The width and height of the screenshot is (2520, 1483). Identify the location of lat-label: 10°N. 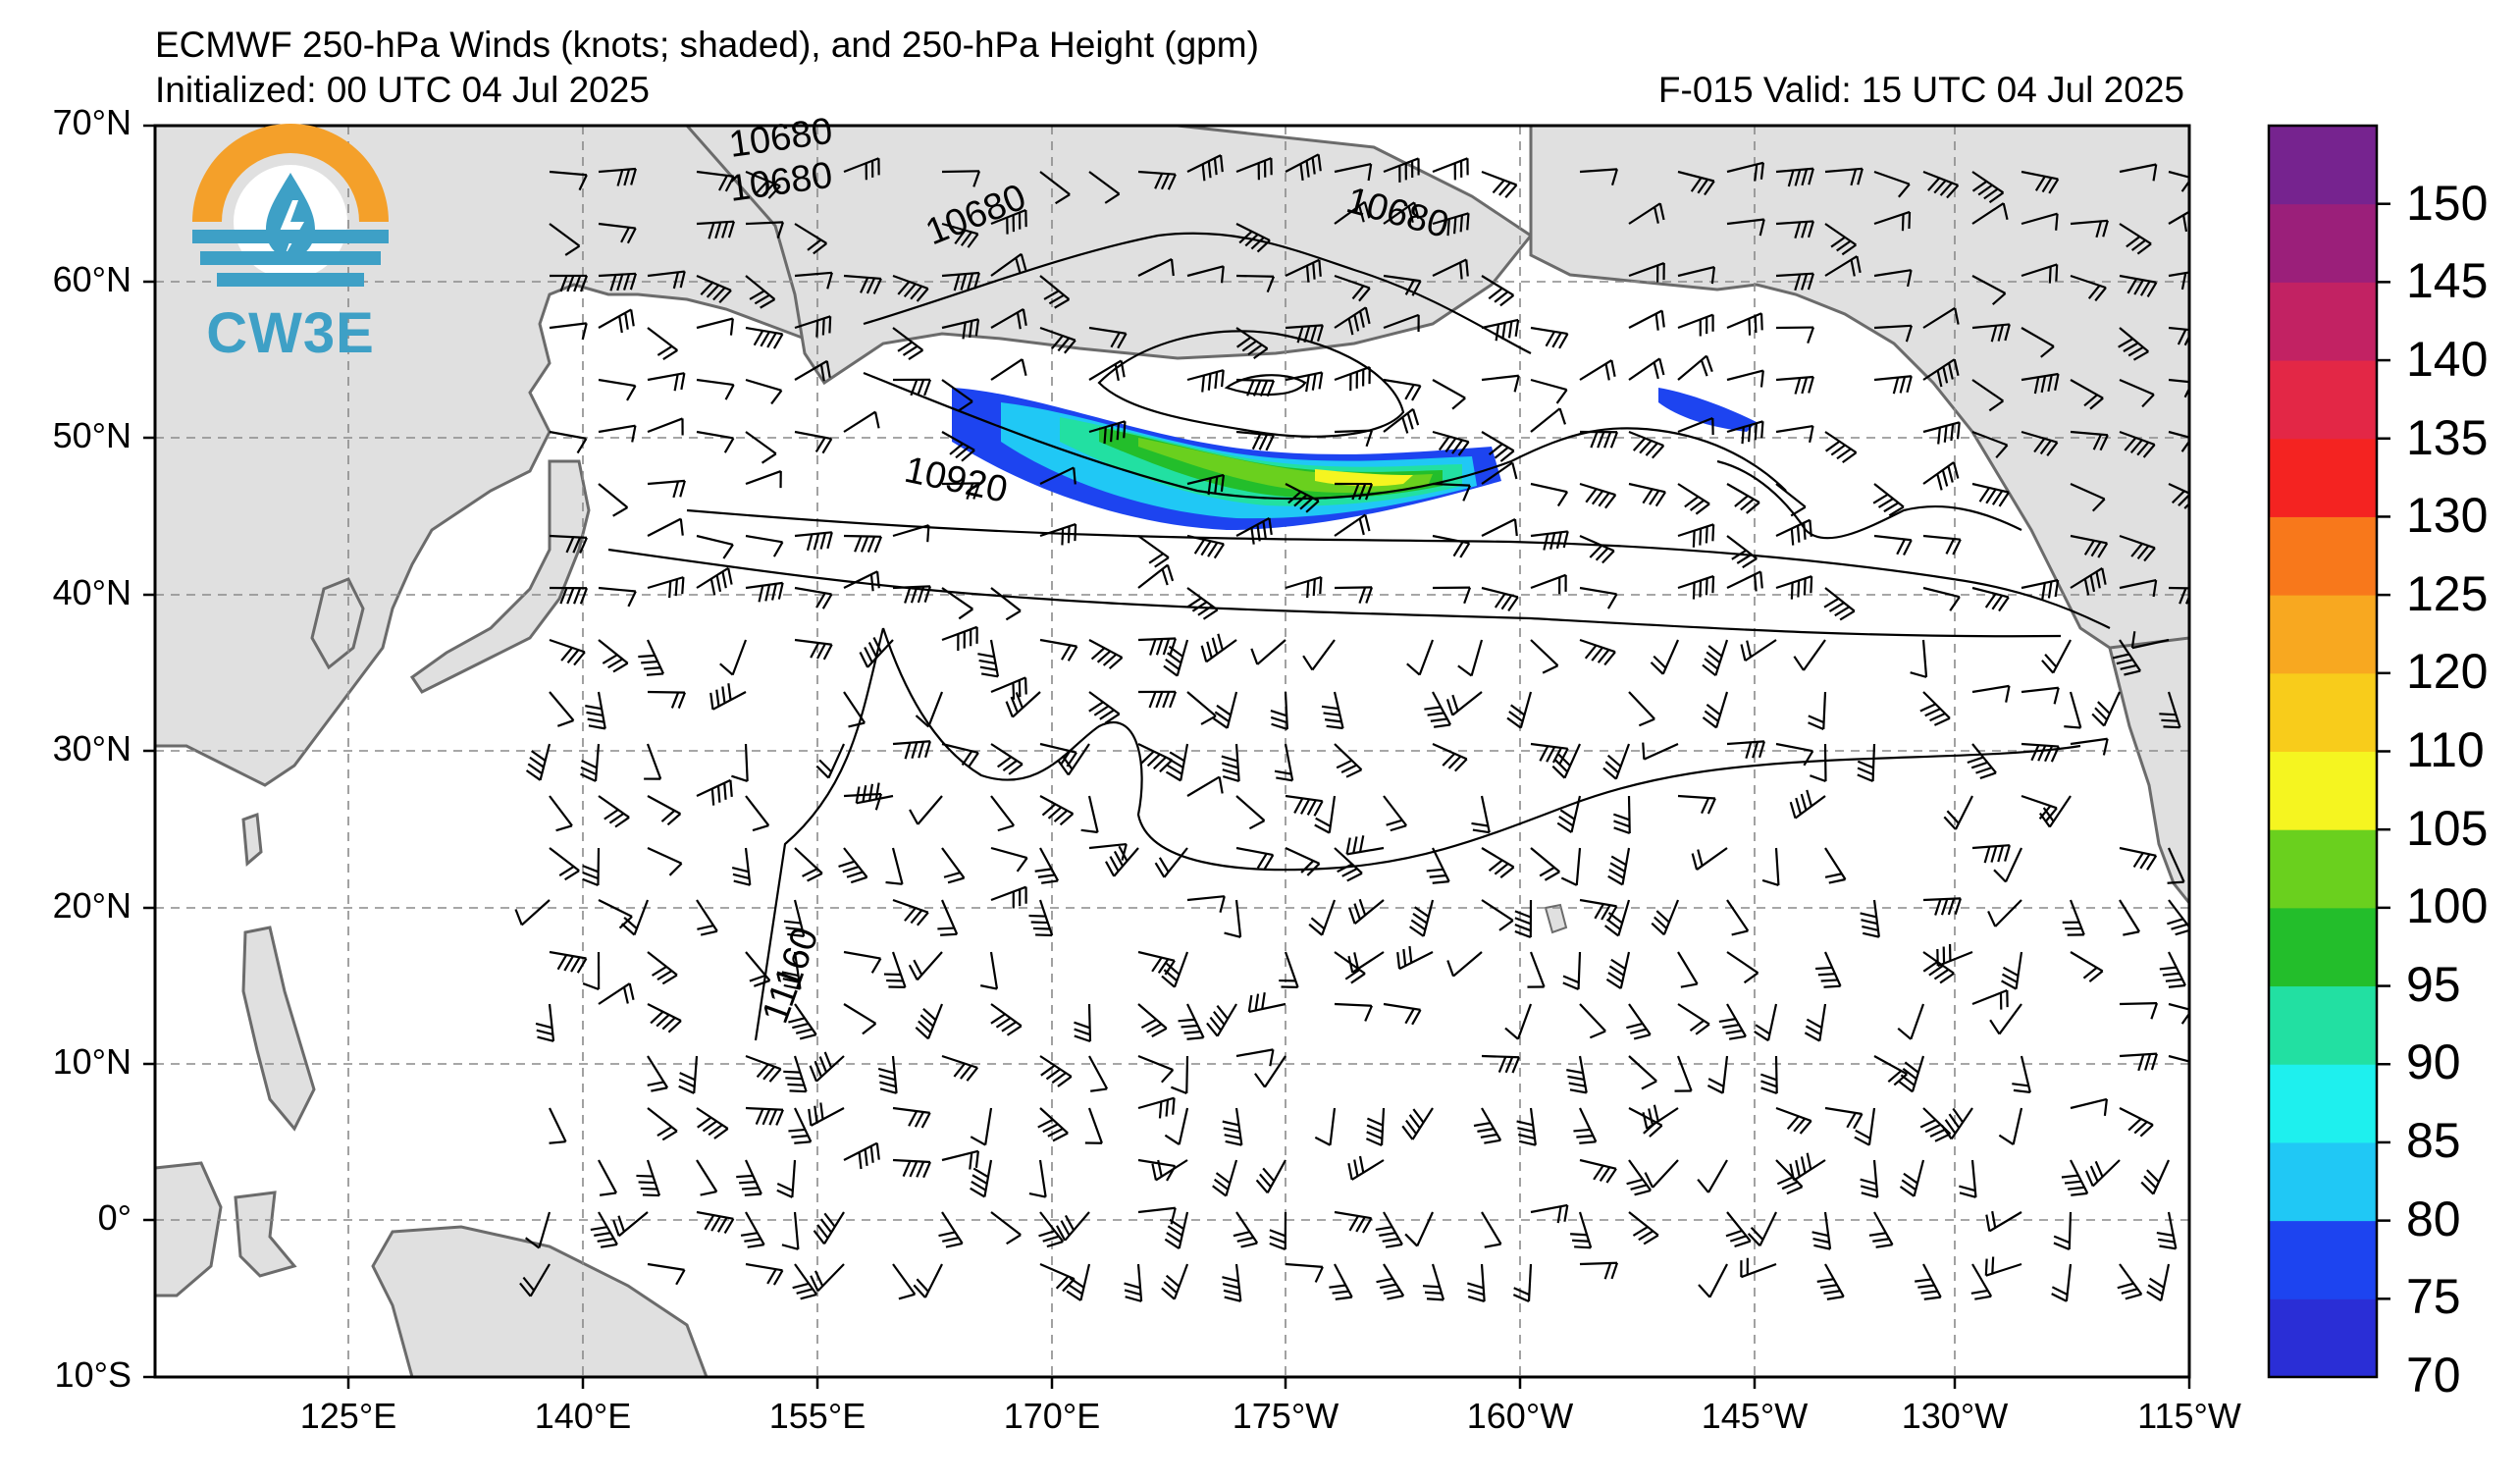
(91, 1062).